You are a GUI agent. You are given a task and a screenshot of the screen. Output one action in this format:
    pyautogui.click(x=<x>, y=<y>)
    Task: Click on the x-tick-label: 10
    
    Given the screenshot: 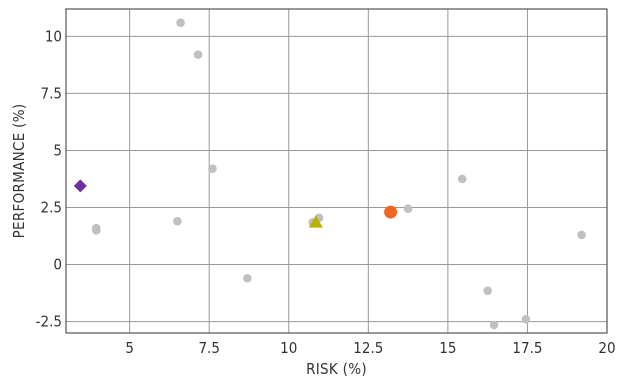 What is the action you would take?
    pyautogui.click(x=288, y=348)
    